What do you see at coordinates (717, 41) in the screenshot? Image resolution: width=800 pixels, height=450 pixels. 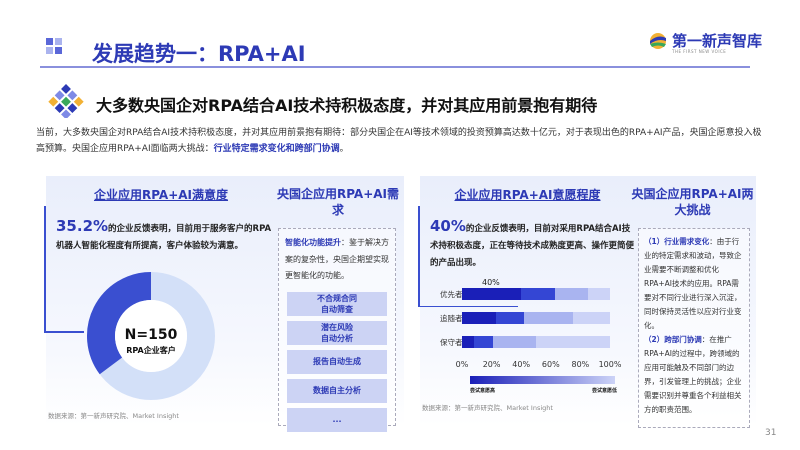 I see `logo-text: 第一新声智库` at bounding box center [717, 41].